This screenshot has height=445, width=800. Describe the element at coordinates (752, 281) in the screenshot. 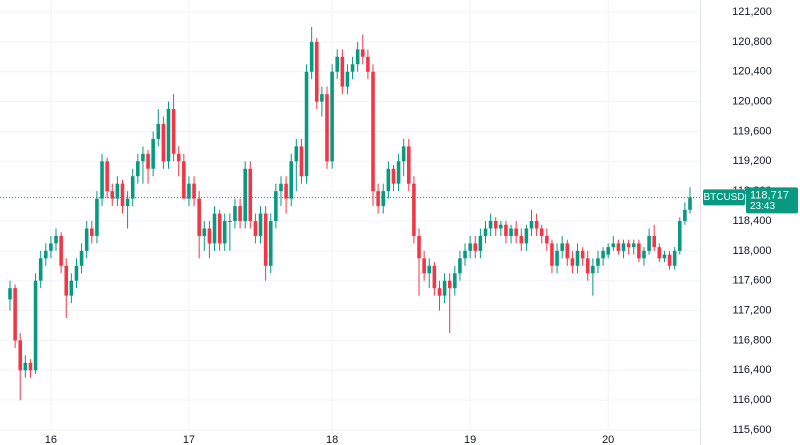

I see `y-tick-label: 117,600` at that location.